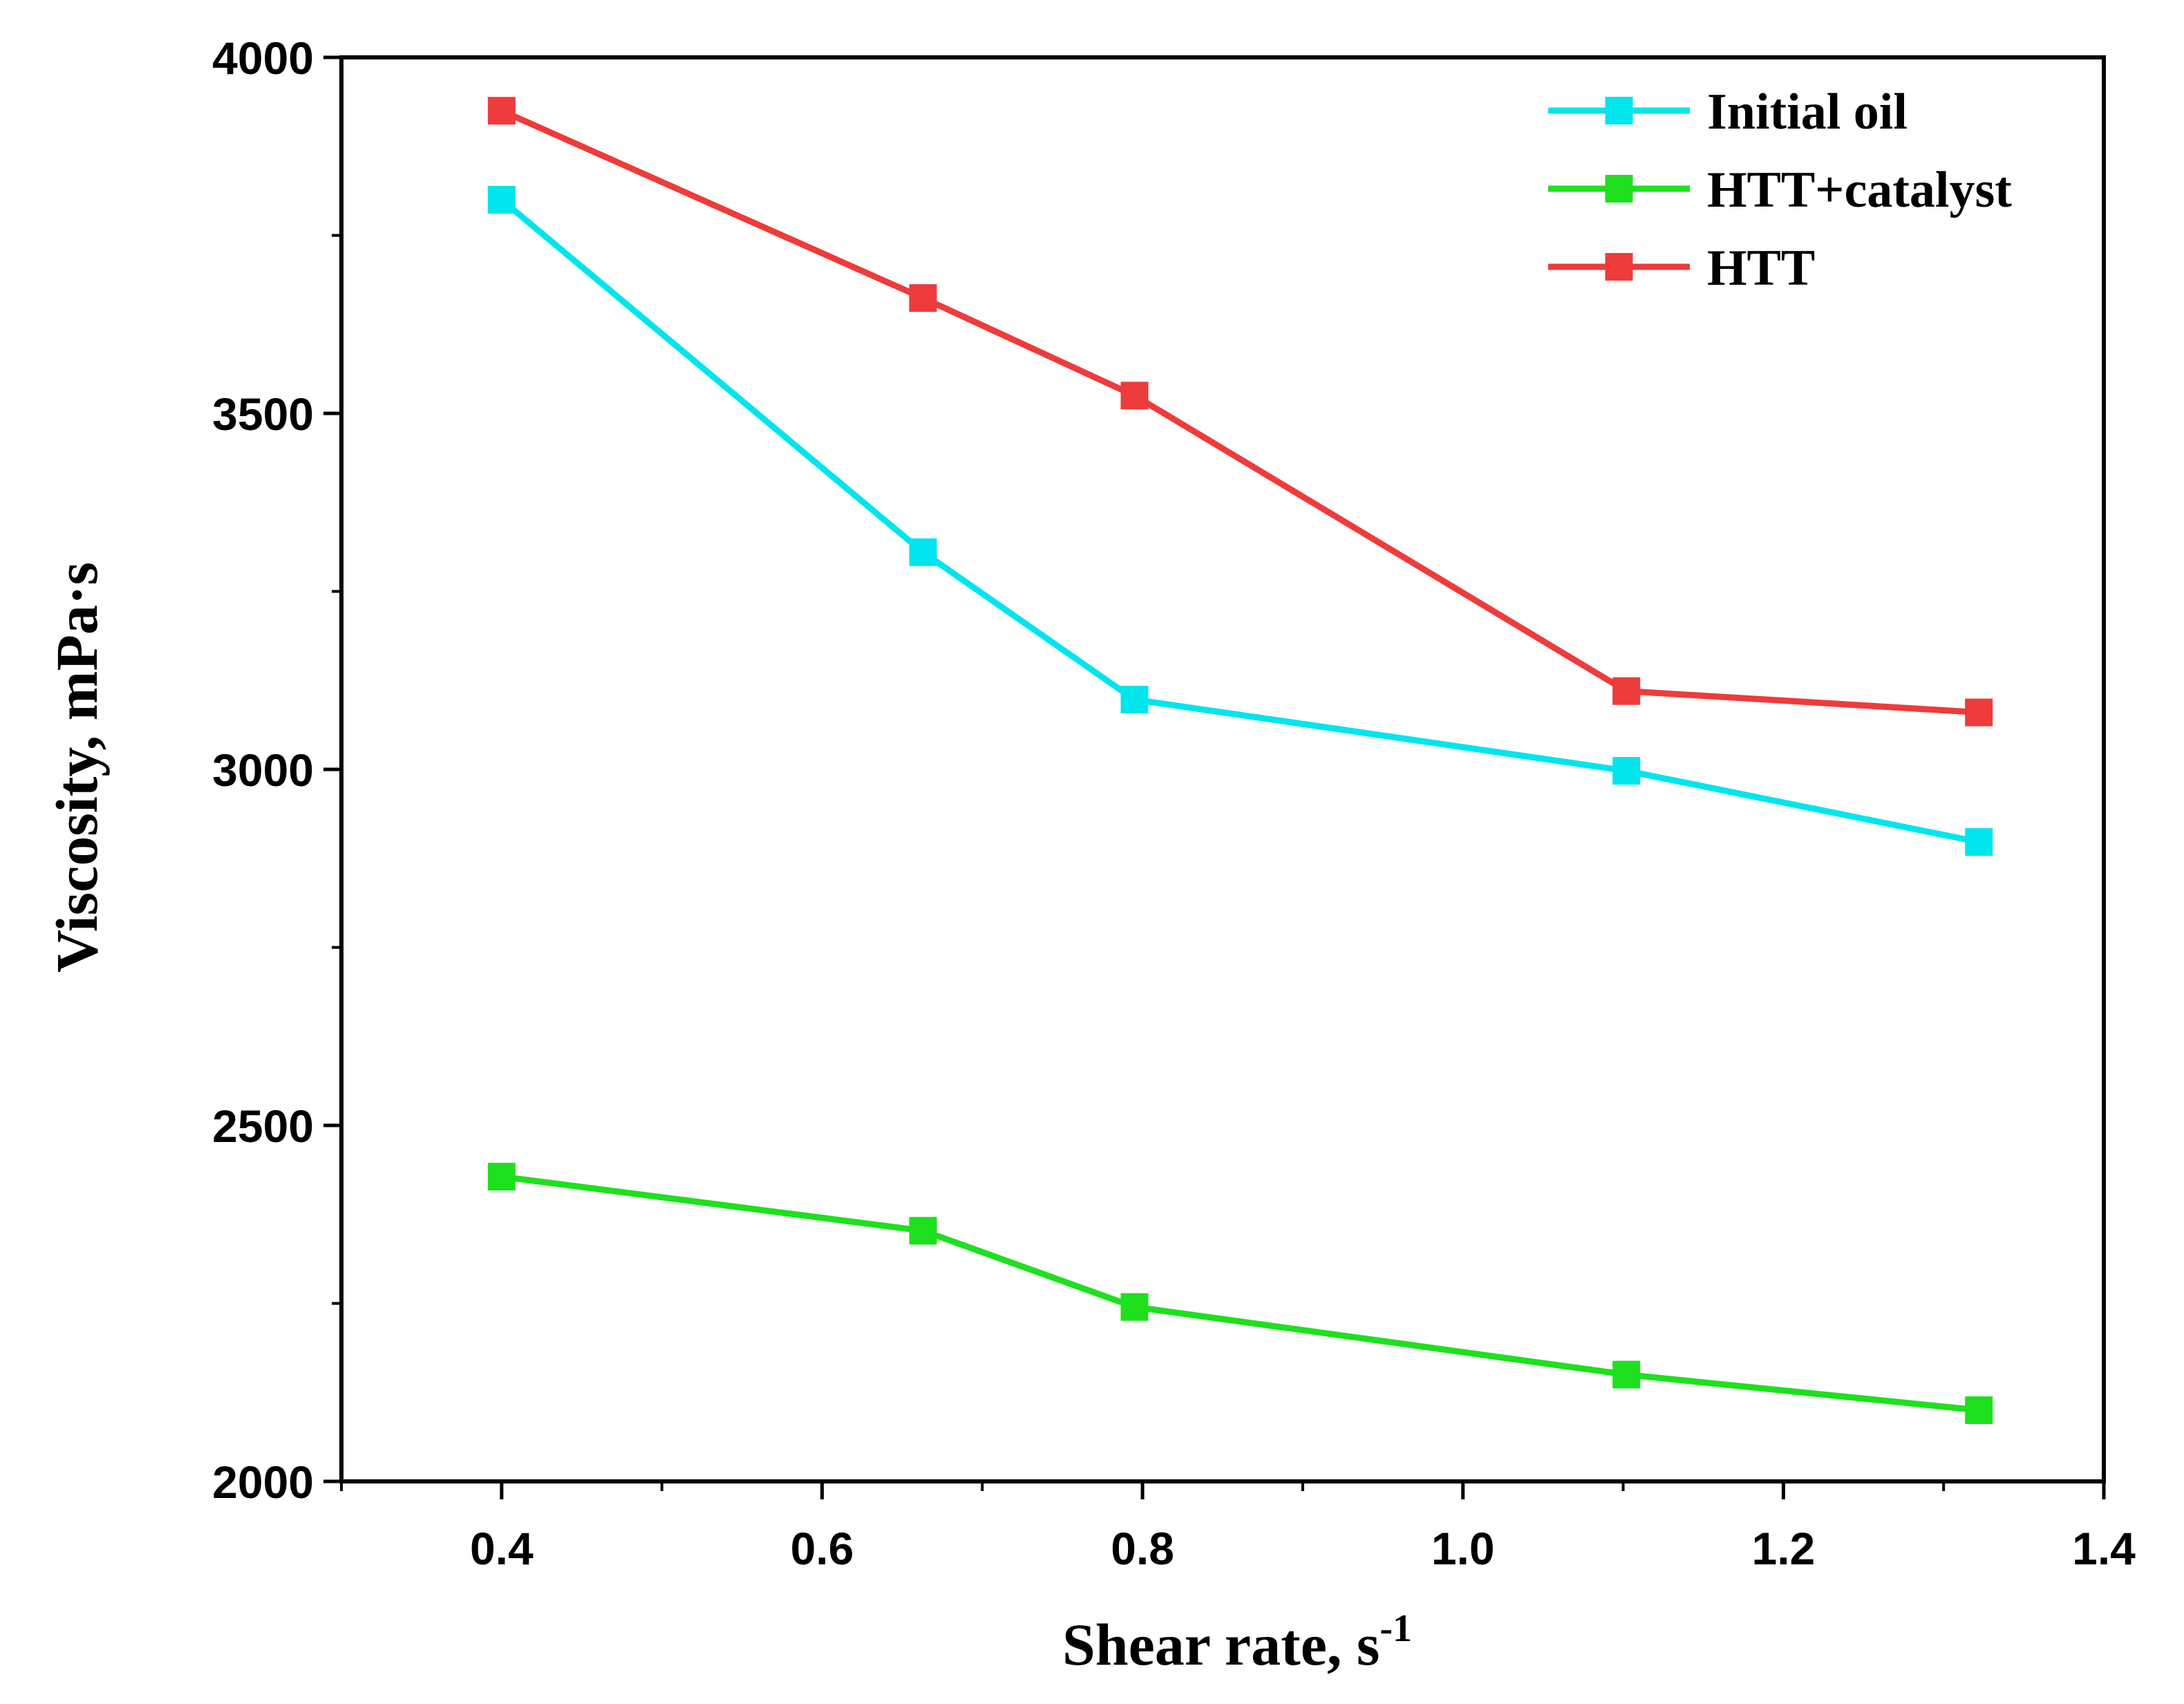  Describe the element at coordinates (263, 414) in the screenshot. I see `y-tick-label: 3500` at that location.